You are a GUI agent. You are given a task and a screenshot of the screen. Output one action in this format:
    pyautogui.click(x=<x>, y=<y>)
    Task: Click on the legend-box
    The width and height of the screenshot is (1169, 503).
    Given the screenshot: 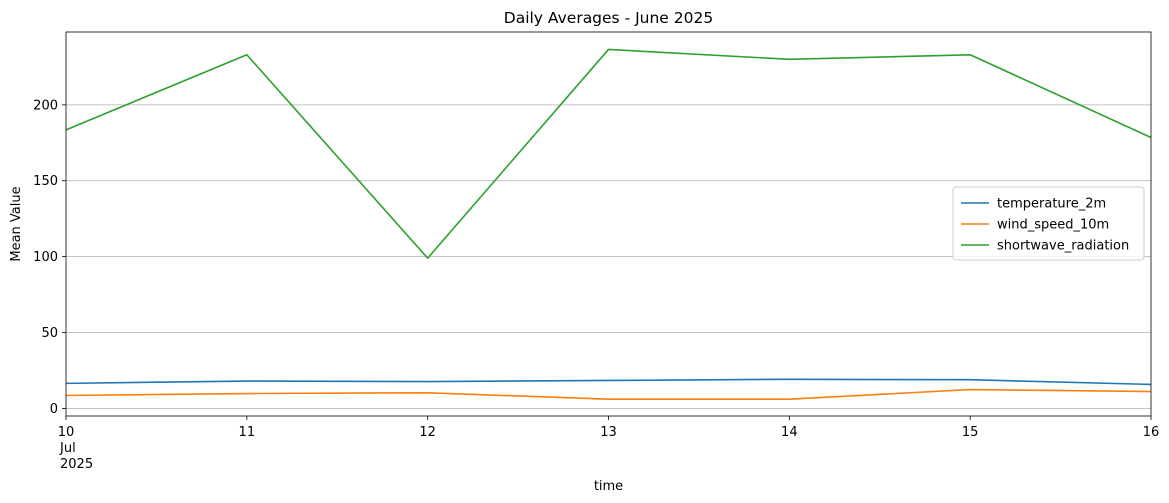 What is the action you would take?
    pyautogui.click(x=1048, y=223)
    